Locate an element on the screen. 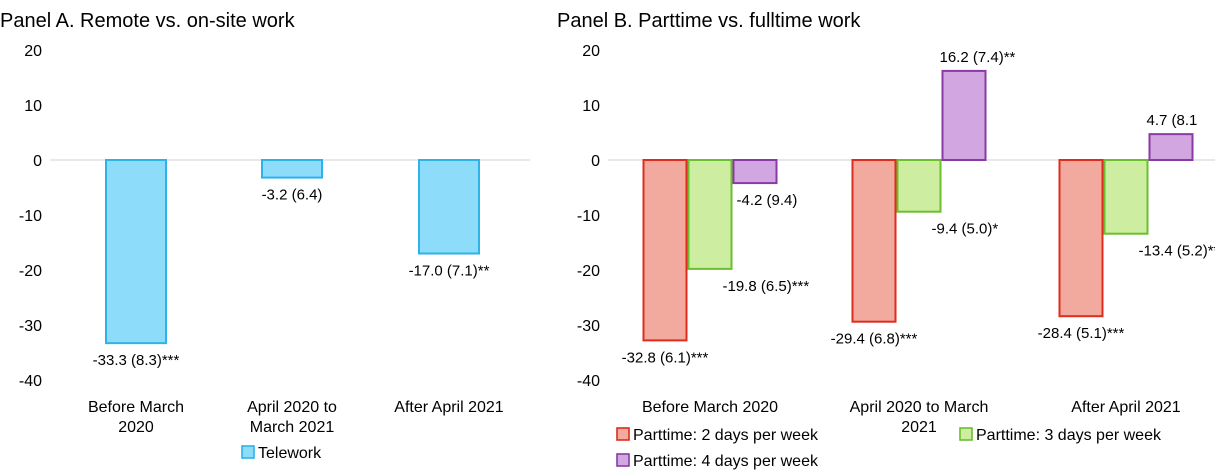  data-label: 4.7 (8.1 is located at coordinates (1172, 120).